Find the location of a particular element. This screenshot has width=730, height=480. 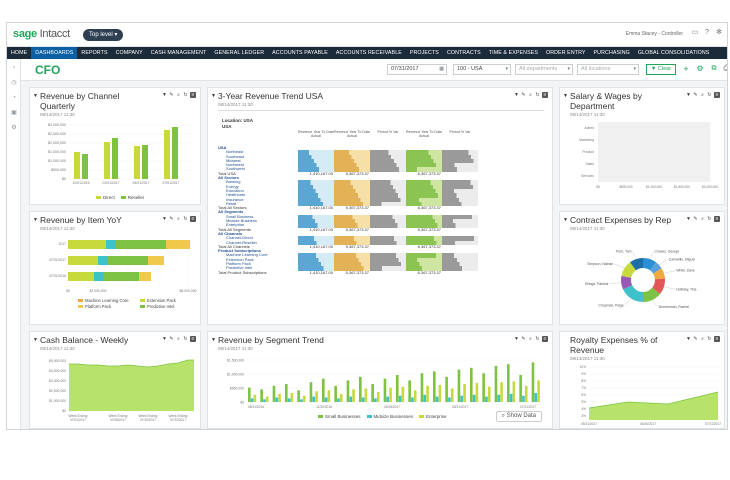

nav-item-home: HOME is located at coordinates (19, 53).